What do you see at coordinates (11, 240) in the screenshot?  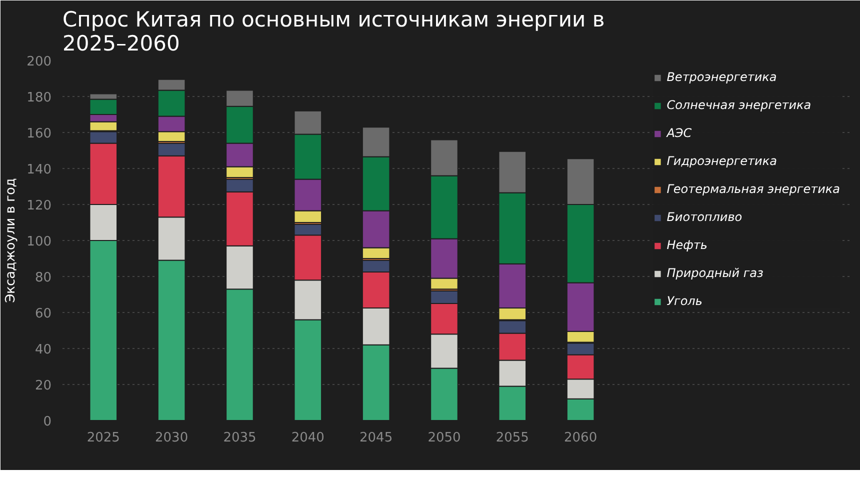 I see `y-axis-title: Эксаджоули в год` at bounding box center [11, 240].